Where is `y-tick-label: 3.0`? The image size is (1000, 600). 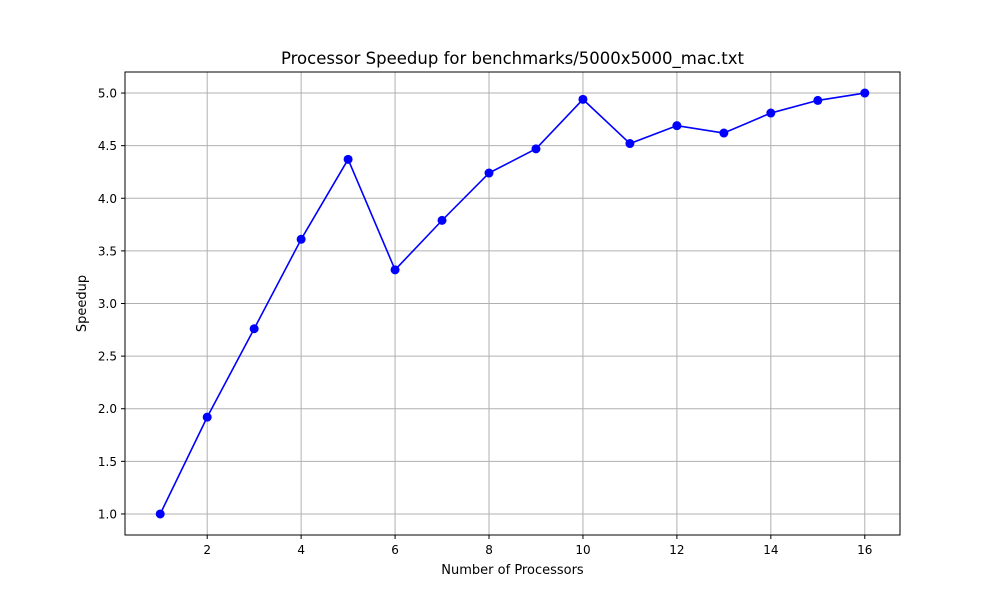 y-tick-label: 3.0 is located at coordinates (107, 304).